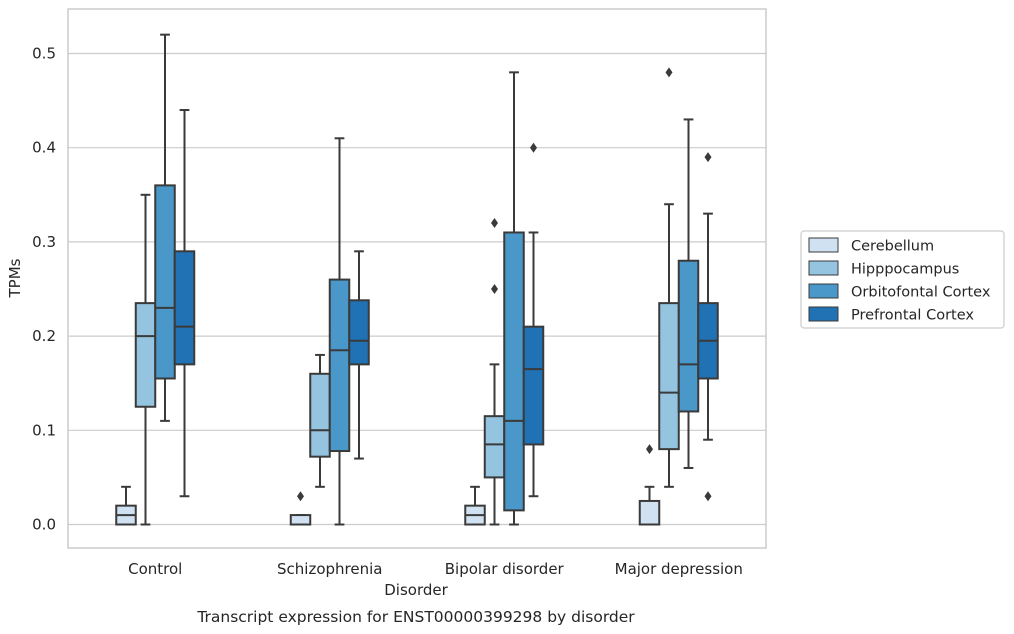 The width and height of the screenshot is (1014, 634). Describe the element at coordinates (44, 54) in the screenshot. I see `y-tick-label: 0.5` at that location.